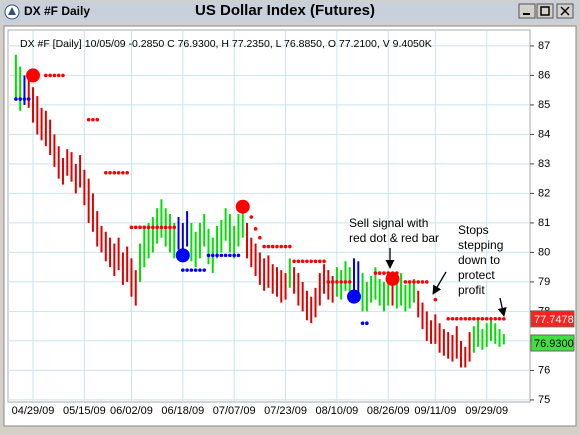 The height and width of the screenshot is (435, 580). I want to click on x-tick-label: 07/07/09, so click(234, 411).